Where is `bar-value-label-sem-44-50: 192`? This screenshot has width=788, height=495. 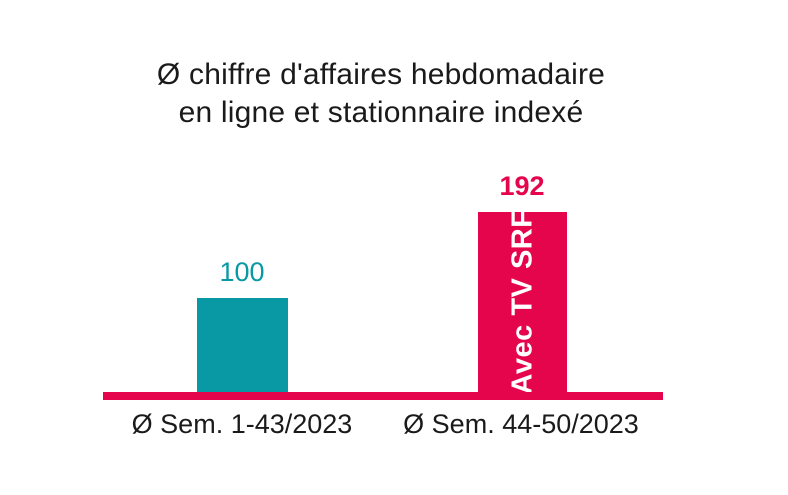
bar-value-label-sem-44-50: 192 is located at coordinates (522, 186).